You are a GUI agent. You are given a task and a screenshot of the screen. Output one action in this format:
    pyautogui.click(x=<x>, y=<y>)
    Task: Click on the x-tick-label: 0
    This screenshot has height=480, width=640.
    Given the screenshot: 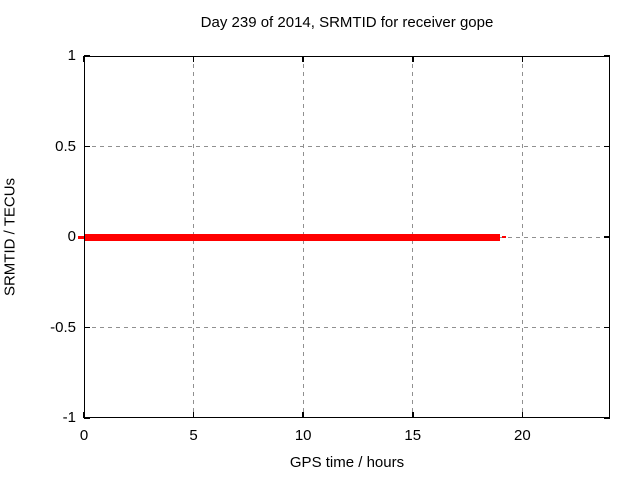 What is the action you would take?
    pyautogui.click(x=84, y=435)
    